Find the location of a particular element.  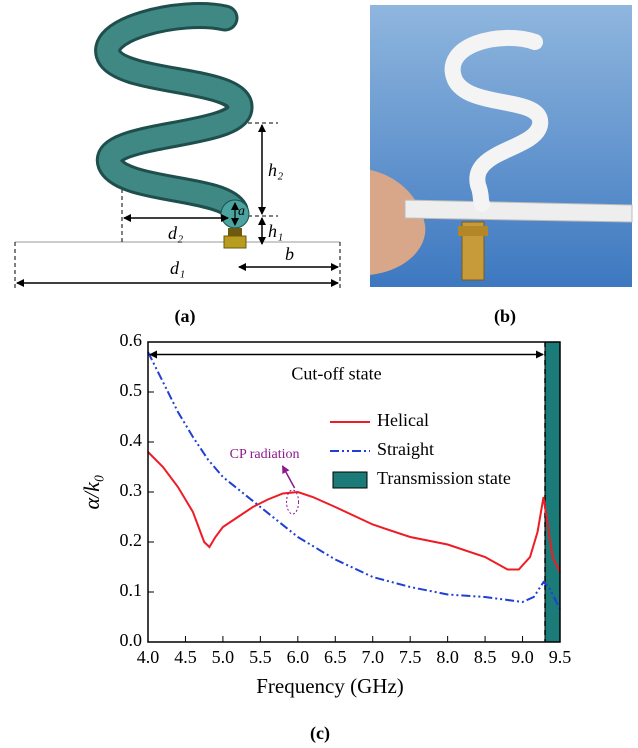

x-tick-label: 9.0 is located at coordinates (522, 657).